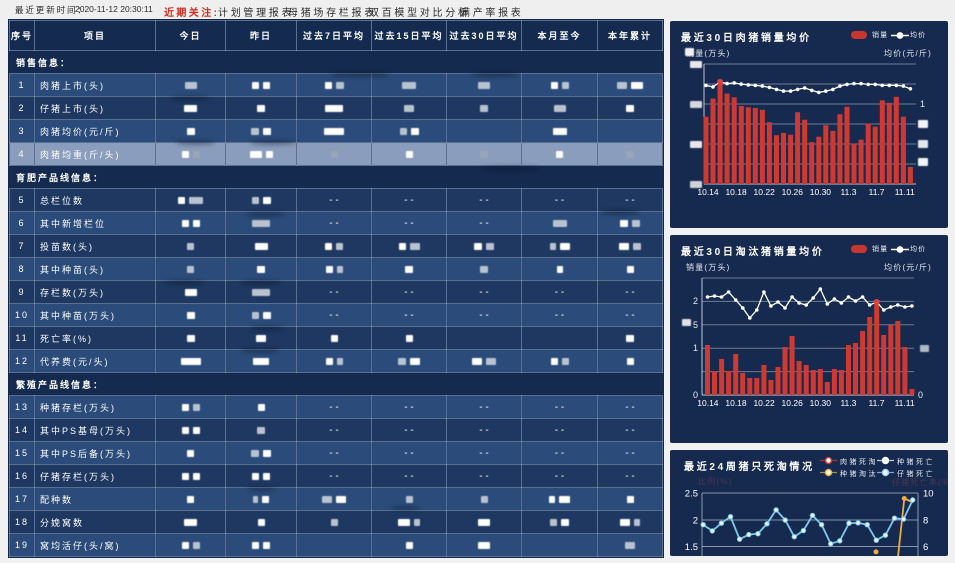 This screenshot has width=955, height=563. Describe the element at coordinates (928, 494) in the screenshot. I see `svg-text: 10` at that location.